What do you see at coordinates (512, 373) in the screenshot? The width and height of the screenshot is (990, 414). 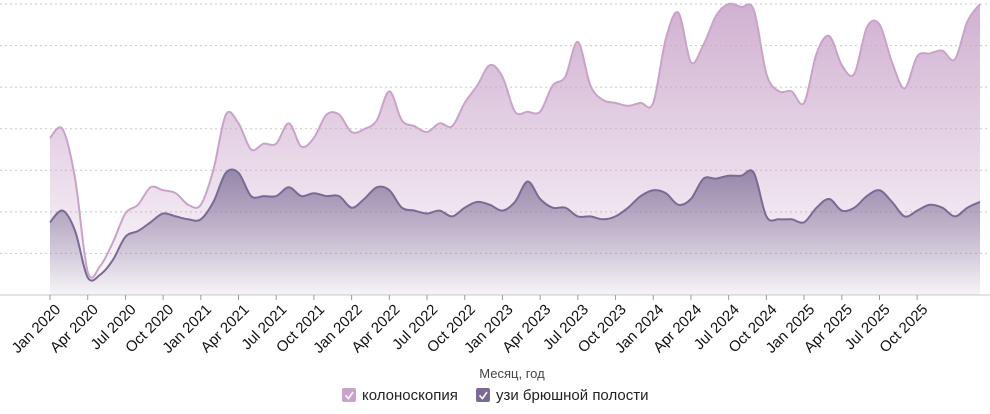 I see `x-axis-title: Месяц, год` at bounding box center [512, 373].